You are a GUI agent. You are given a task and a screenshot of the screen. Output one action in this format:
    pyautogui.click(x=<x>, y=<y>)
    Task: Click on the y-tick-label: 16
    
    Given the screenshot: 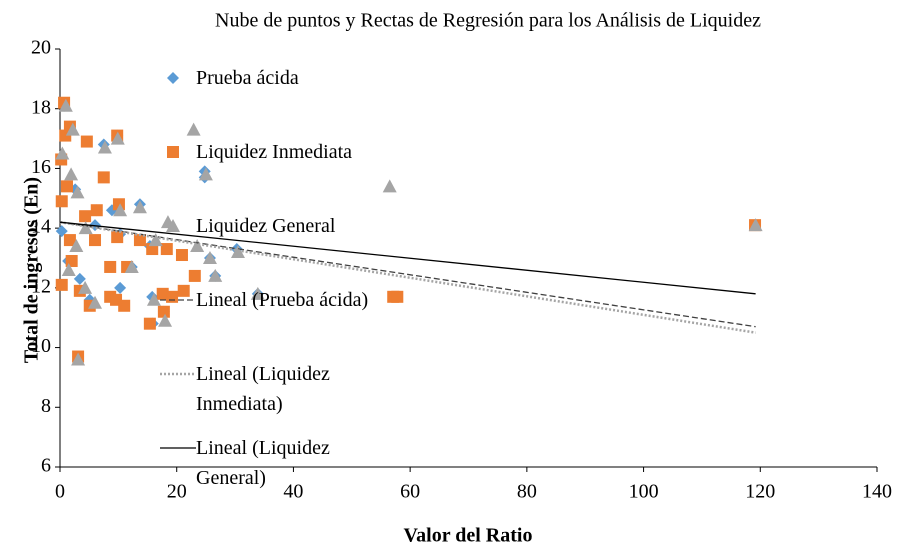 What is the action you would take?
    pyautogui.click(x=41, y=167)
    